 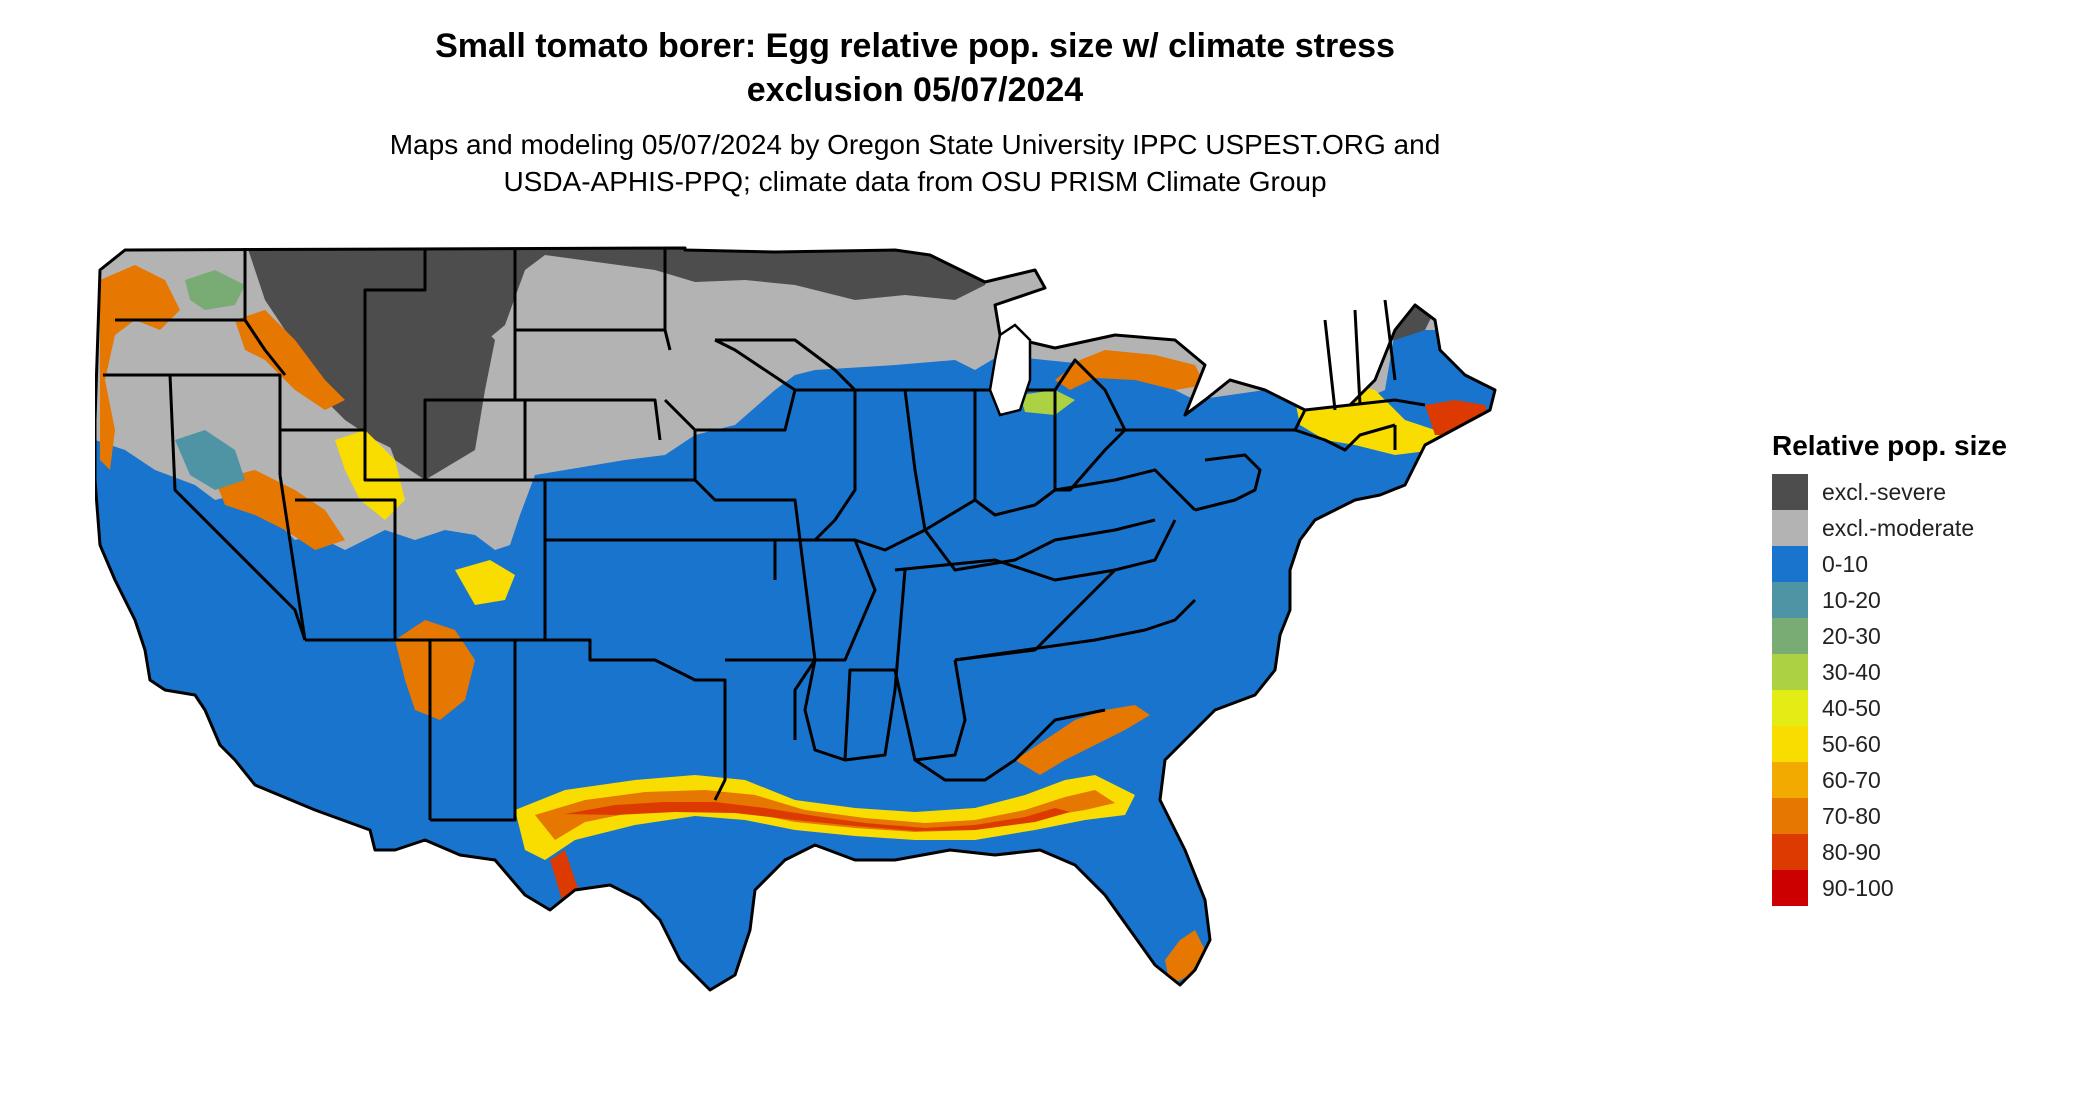 I want to click on map-title-line-2: exclusion 05/07/2024, so click(x=915, y=90).